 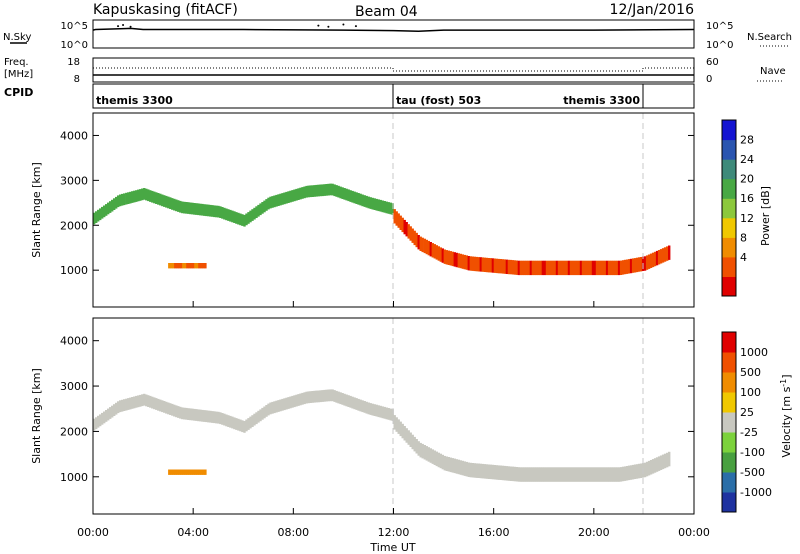 I want to click on noise-right-tick-top: 10^5, so click(x=719, y=26).